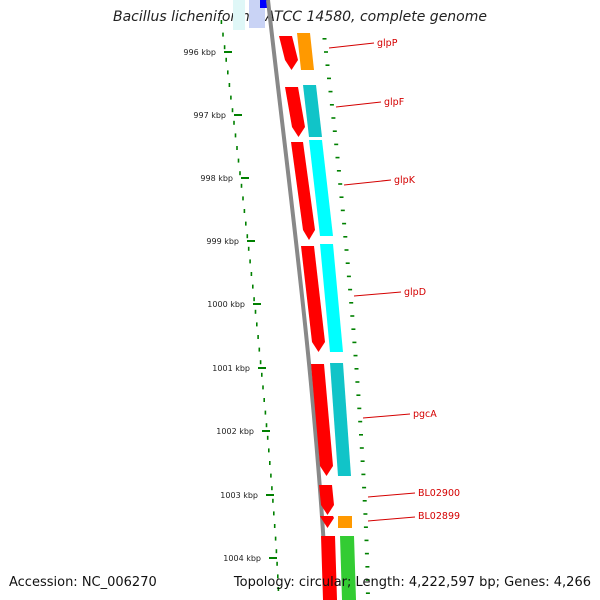 This screenshot has width=600, height=600. I want to click on gene-label: BL02900, so click(439, 493).